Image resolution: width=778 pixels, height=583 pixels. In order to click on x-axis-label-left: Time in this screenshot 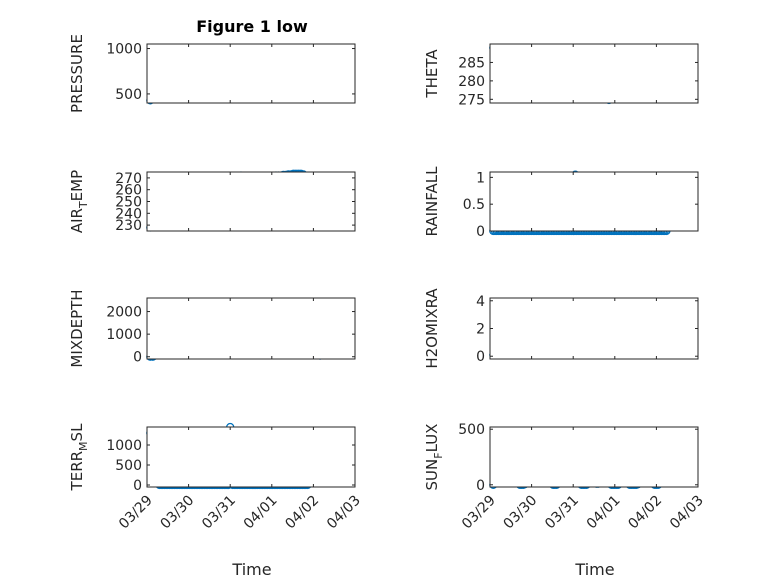, I will do `click(251, 569)`.